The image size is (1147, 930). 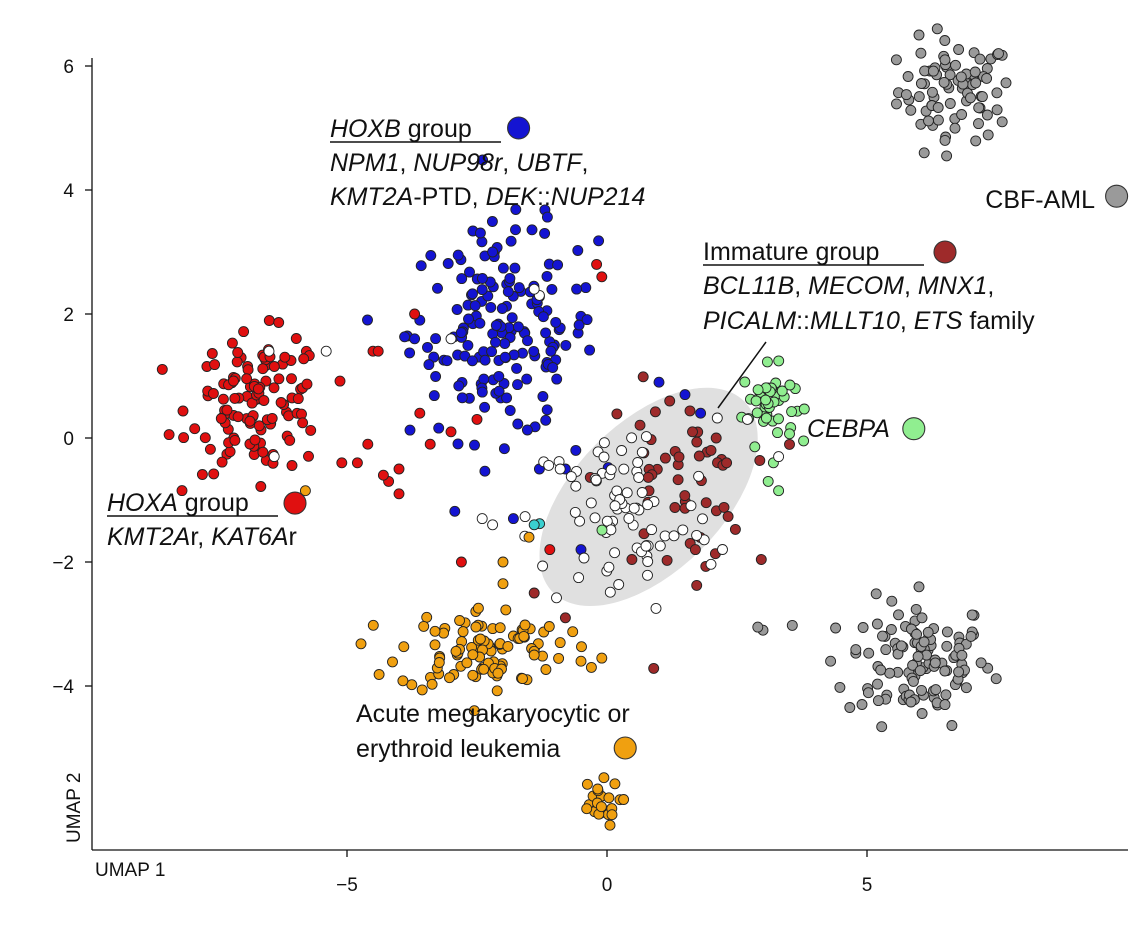 I want to click on amkl-label-line2: erythroid leukemia, so click(x=458, y=749).